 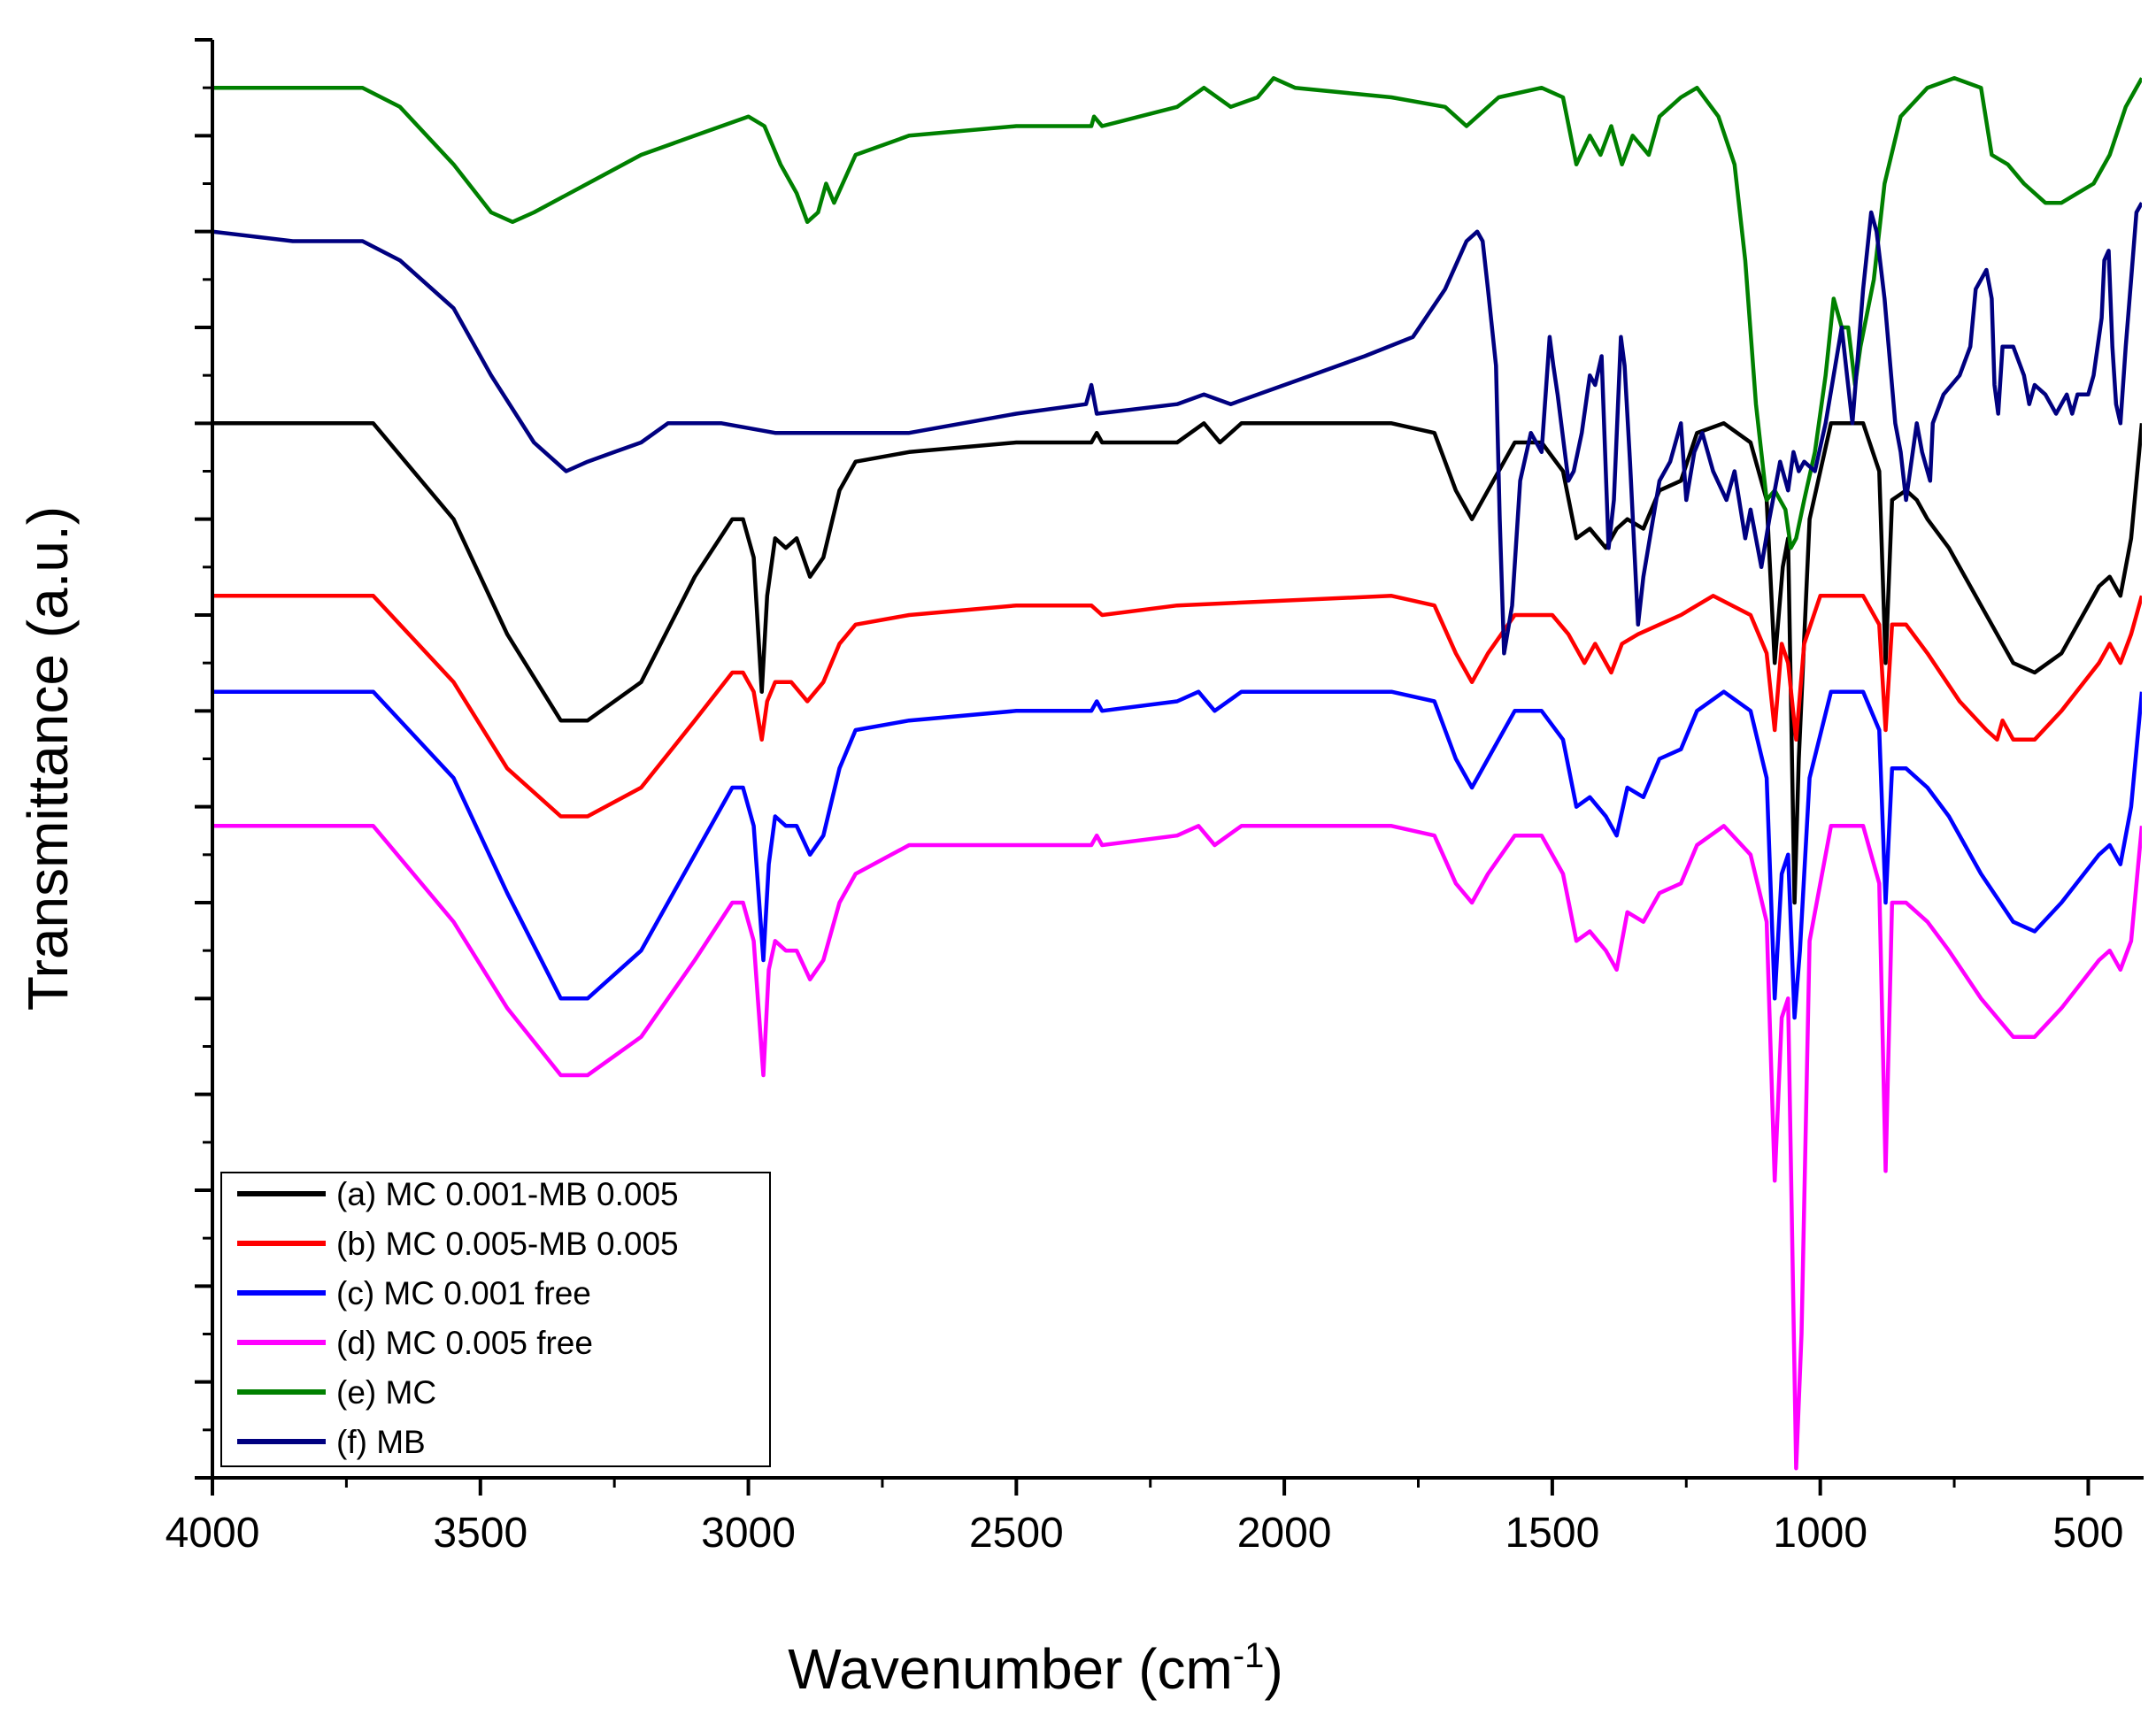 What do you see at coordinates (1177, 707) in the screenshot?
I see `series-line` at bounding box center [1177, 707].